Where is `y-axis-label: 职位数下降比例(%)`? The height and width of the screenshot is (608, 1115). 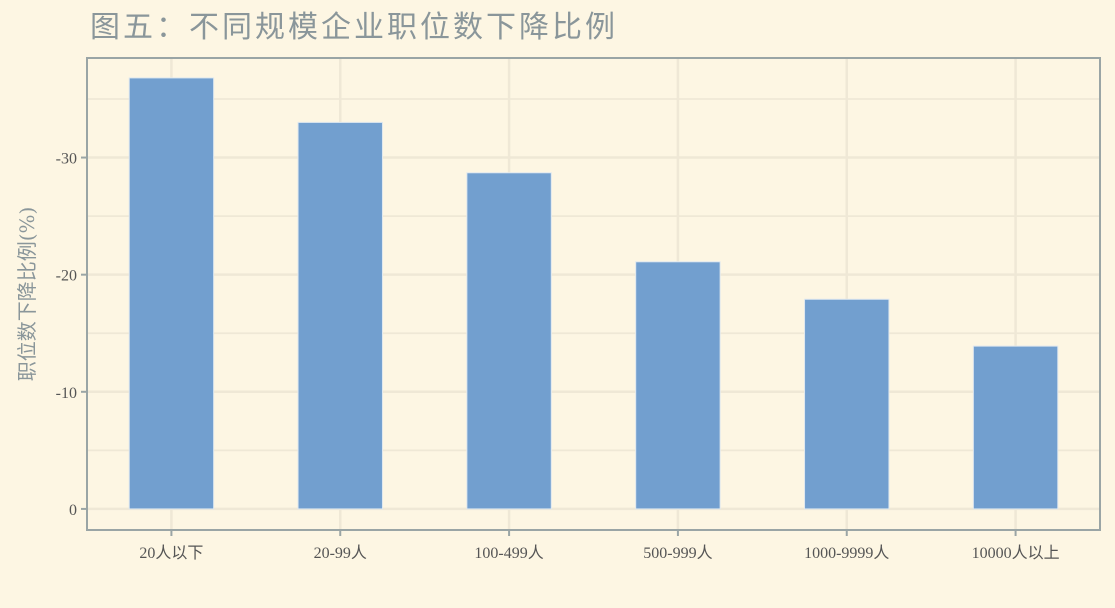 y-axis-label: 职位数下降比例(%) is located at coordinates (27, 294).